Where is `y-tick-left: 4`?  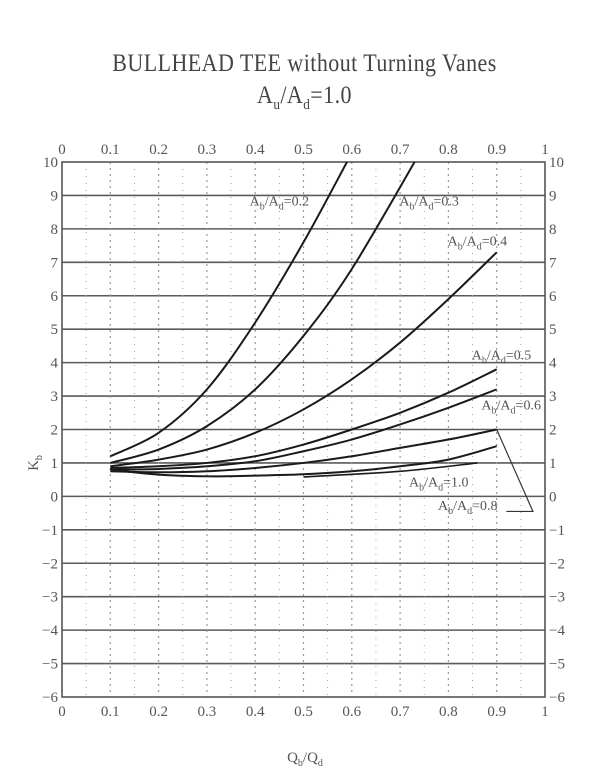 y-tick-left: 4 is located at coordinates (55, 364).